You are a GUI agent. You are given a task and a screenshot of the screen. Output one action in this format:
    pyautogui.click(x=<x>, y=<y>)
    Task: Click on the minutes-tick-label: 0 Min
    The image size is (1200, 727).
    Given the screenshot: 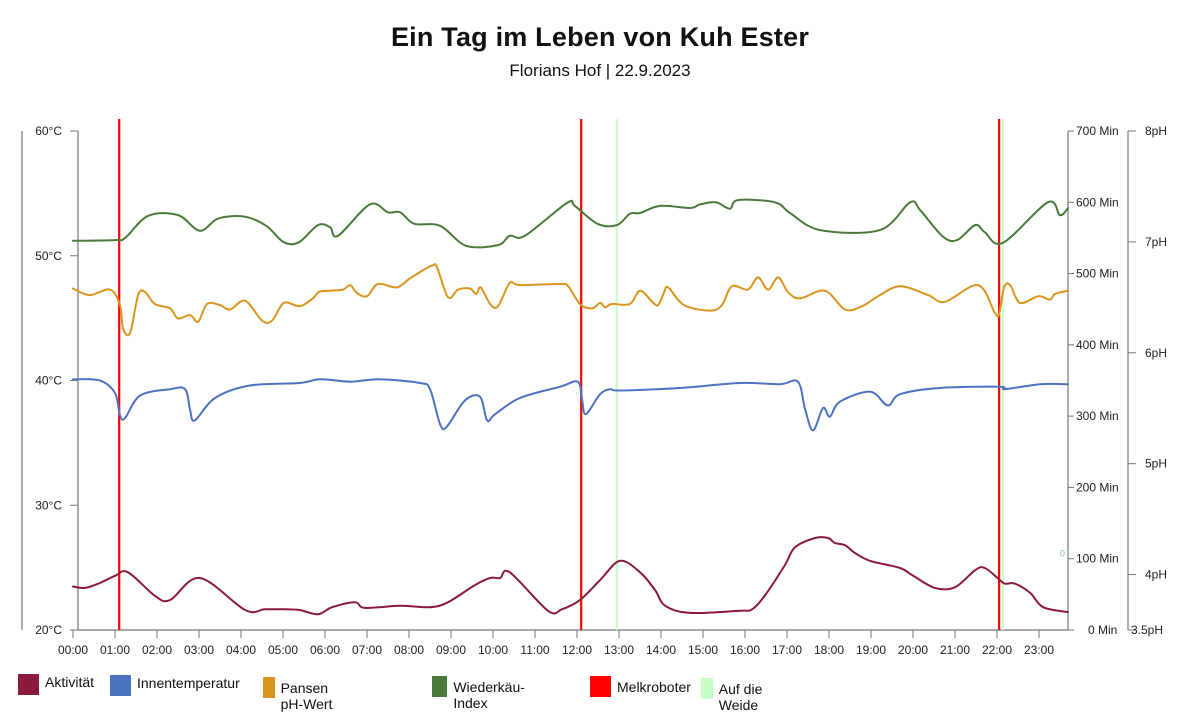 What is the action you would take?
    pyautogui.click(x=1102, y=630)
    